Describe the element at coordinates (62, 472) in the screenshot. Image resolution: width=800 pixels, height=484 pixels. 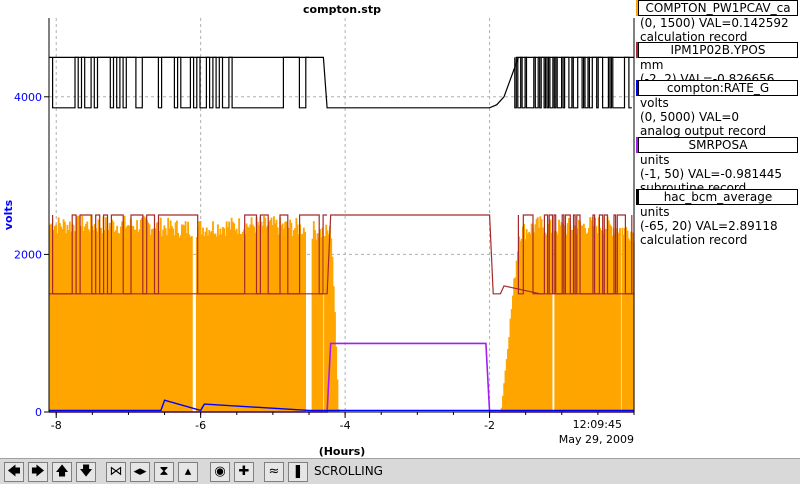
I see `scroll-up-button: 🡅` at that location.